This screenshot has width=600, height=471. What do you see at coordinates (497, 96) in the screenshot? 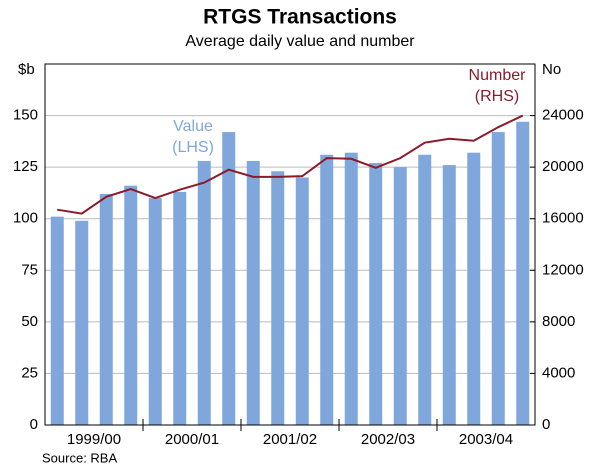
I see `series-axis-note: (RHS)` at bounding box center [497, 96].